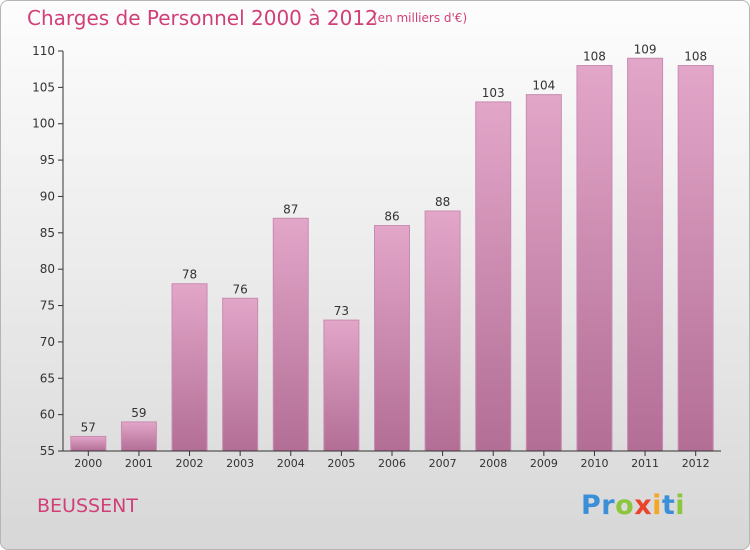  Describe the element at coordinates (290, 209) in the screenshot. I see `data-label-2004: 87` at that location.